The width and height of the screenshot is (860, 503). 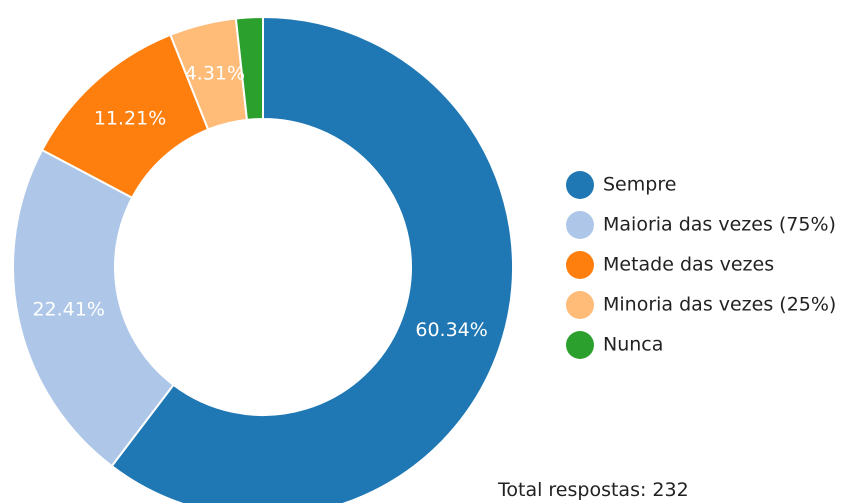 What do you see at coordinates (215, 73) in the screenshot?
I see `data-label: 4.31%` at bounding box center [215, 73].